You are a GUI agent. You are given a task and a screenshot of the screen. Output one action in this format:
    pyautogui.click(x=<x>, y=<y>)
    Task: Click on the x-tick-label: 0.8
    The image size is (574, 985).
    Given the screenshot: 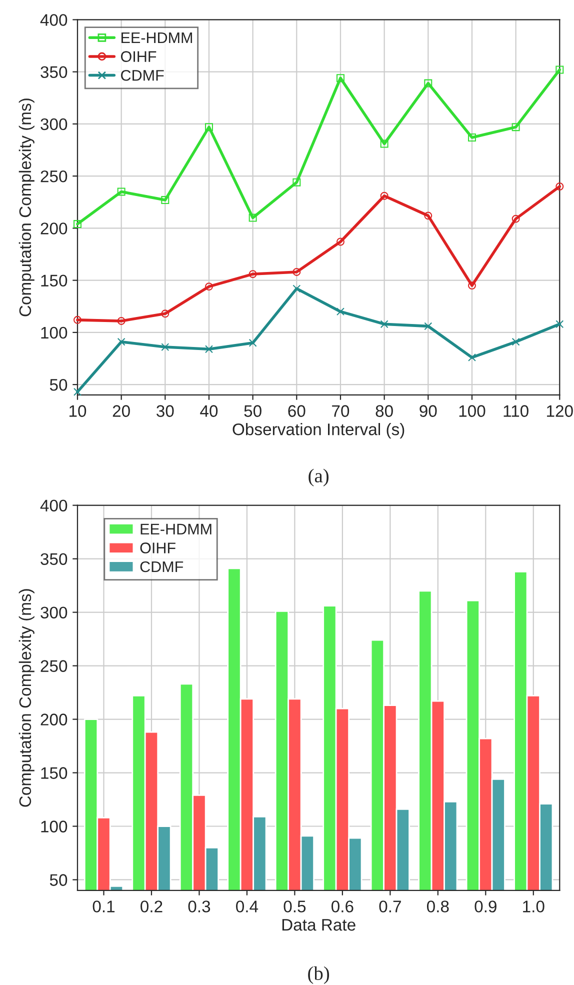 What is the action you would take?
    pyautogui.click(x=437, y=906)
    